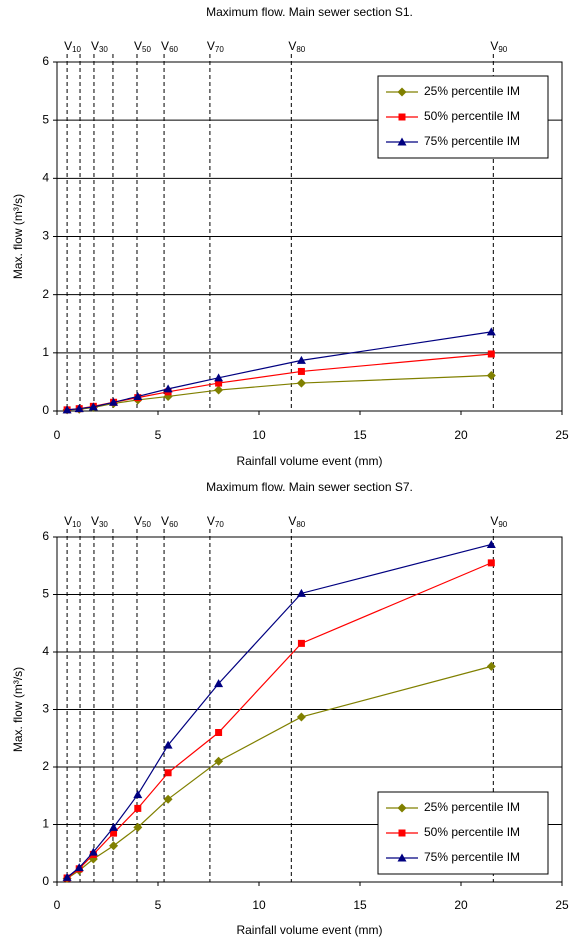  What do you see at coordinates (472, 857) in the screenshot?
I see `legend-label: 75% percentile IM` at bounding box center [472, 857].